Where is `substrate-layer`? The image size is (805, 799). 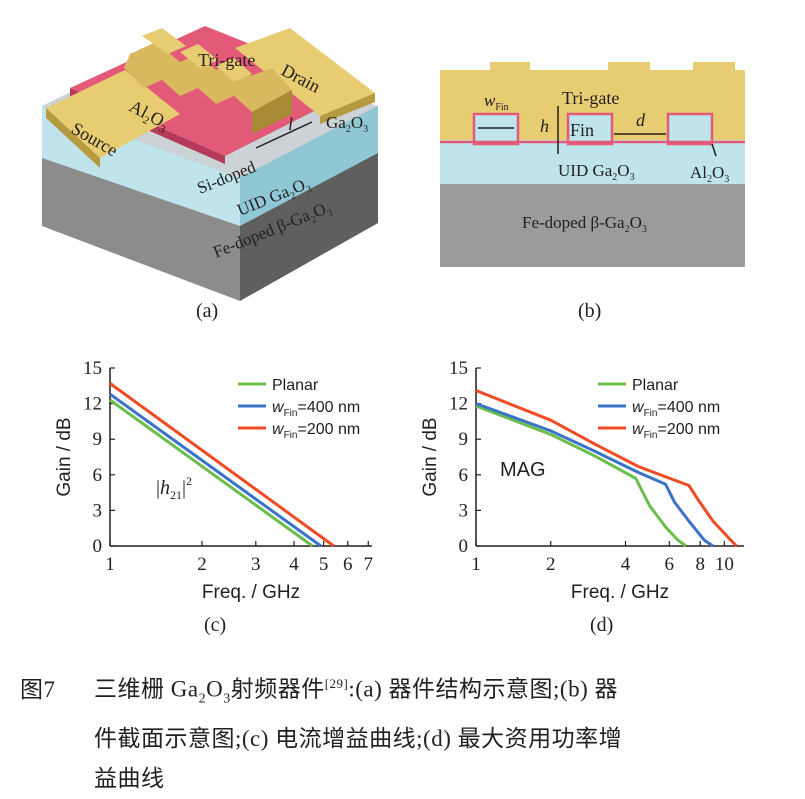
substrate-layer is located at coordinates (592, 225).